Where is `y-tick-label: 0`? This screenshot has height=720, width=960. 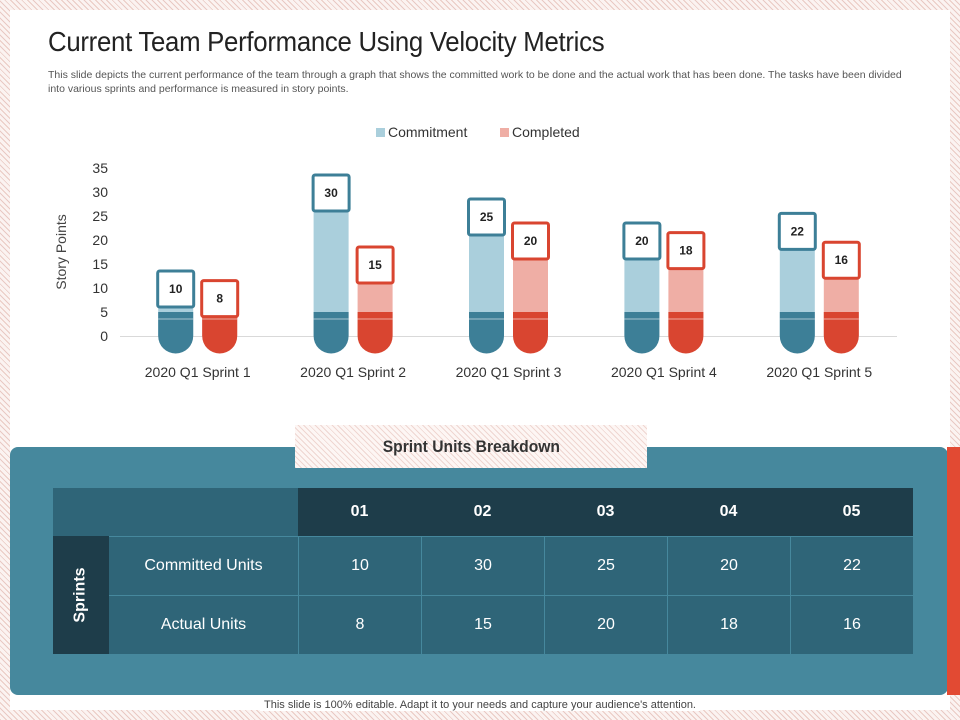
y-tick-label: 0 is located at coordinates (104, 336).